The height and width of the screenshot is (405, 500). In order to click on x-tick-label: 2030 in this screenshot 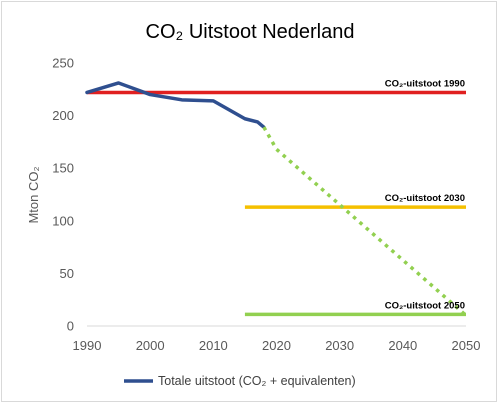, I will do `click(339, 345)`.